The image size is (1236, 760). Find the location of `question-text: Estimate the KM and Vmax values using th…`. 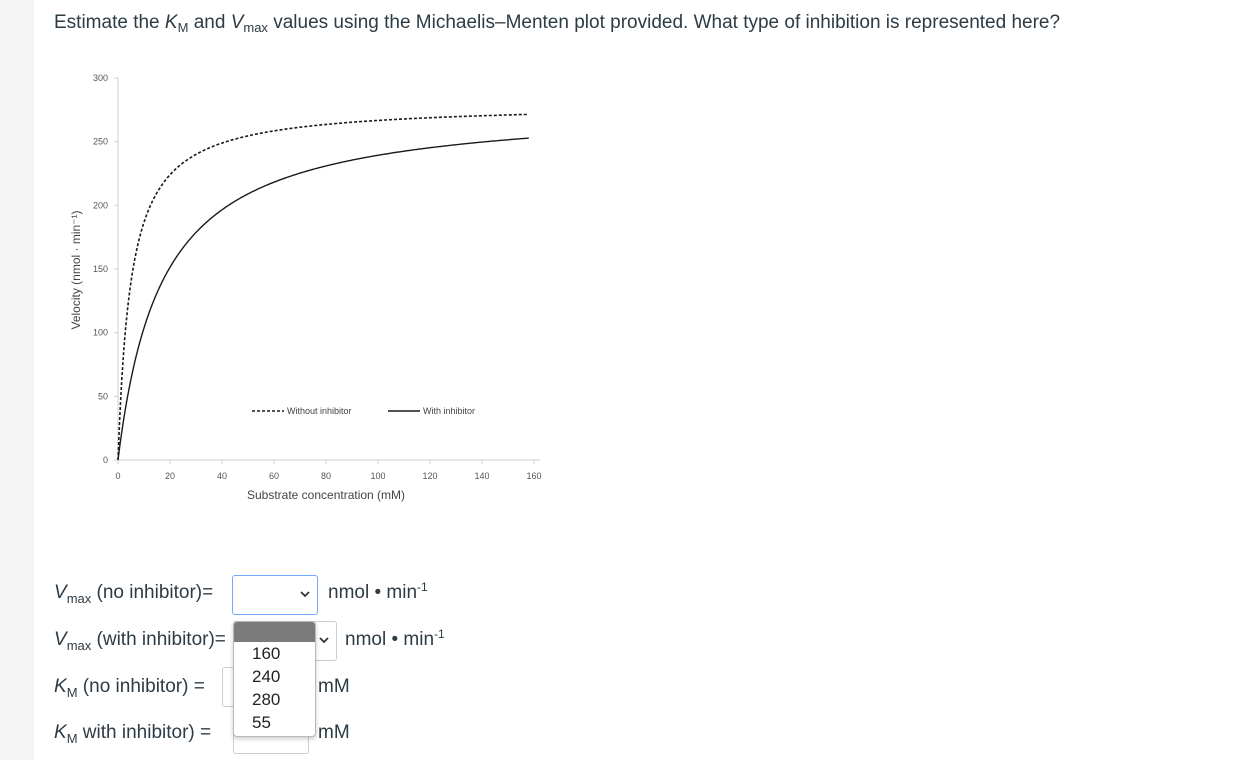

question-text: Estimate the KM and Vmax values using th… is located at coordinates (557, 23).